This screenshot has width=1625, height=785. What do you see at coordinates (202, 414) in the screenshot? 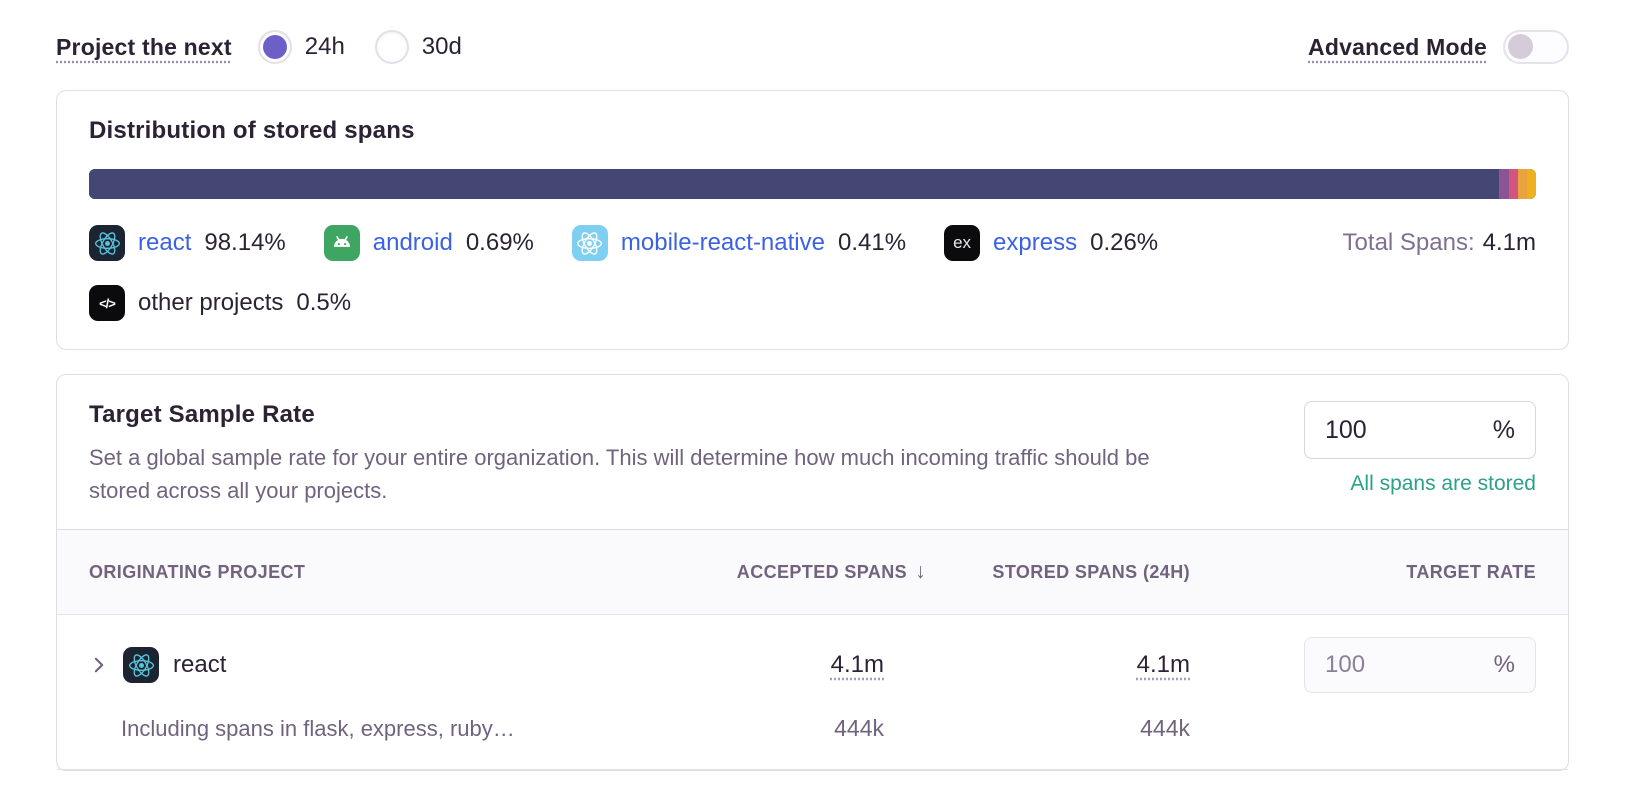
I see `sample-rate-title: Target Sample Rate` at bounding box center [202, 414].